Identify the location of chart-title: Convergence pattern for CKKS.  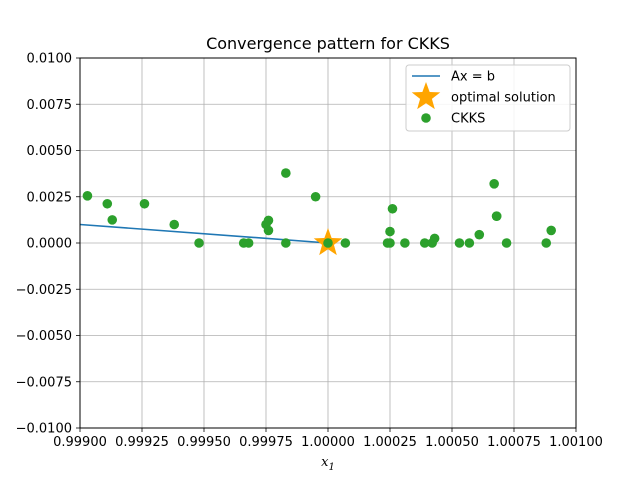
(328, 43).